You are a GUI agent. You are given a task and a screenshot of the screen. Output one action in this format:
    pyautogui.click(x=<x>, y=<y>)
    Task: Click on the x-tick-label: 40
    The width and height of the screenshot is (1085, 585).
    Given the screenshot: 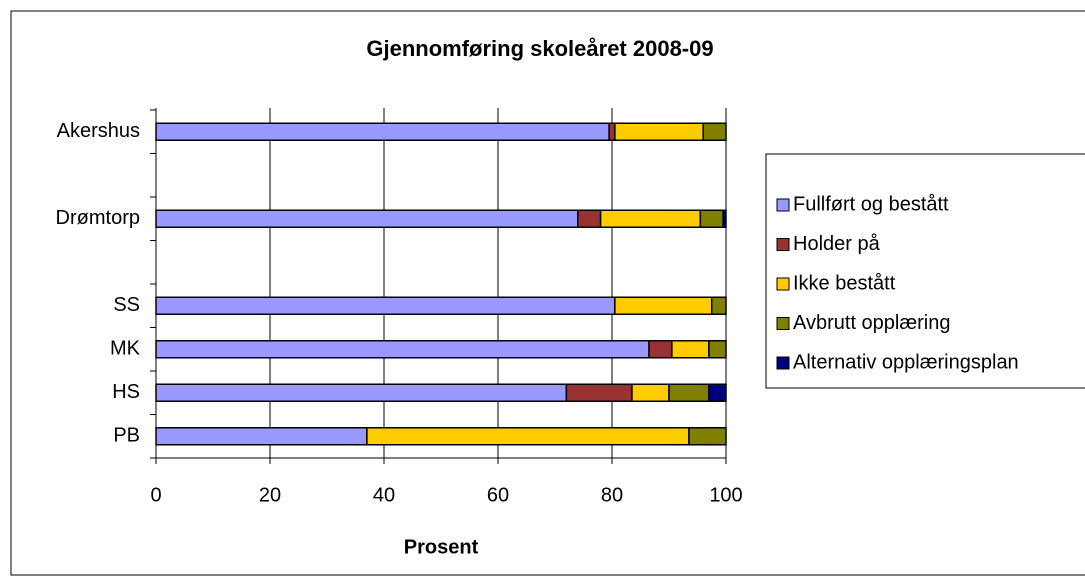 What is the action you would take?
    pyautogui.click(x=384, y=495)
    